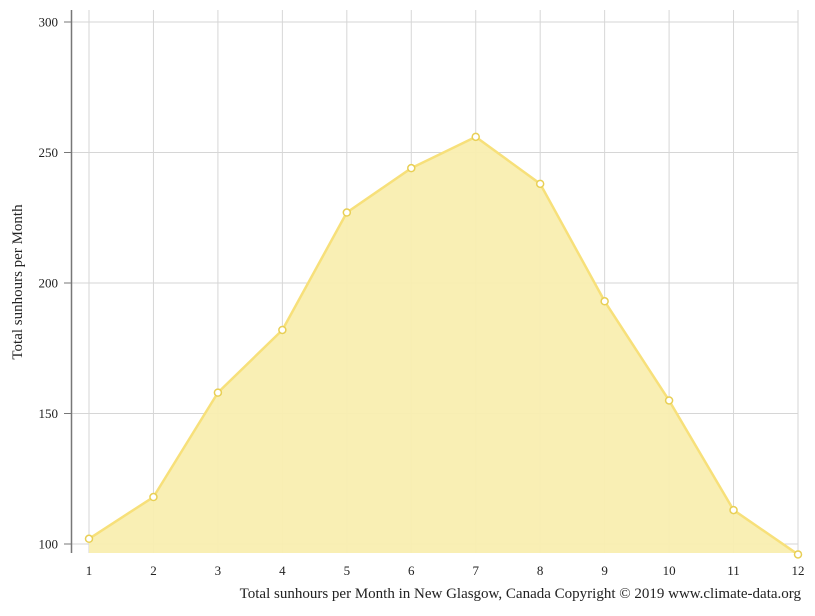 This screenshot has height=616, width=815. Describe the element at coordinates (89, 570) in the screenshot. I see `x-tick-label: 1` at that location.